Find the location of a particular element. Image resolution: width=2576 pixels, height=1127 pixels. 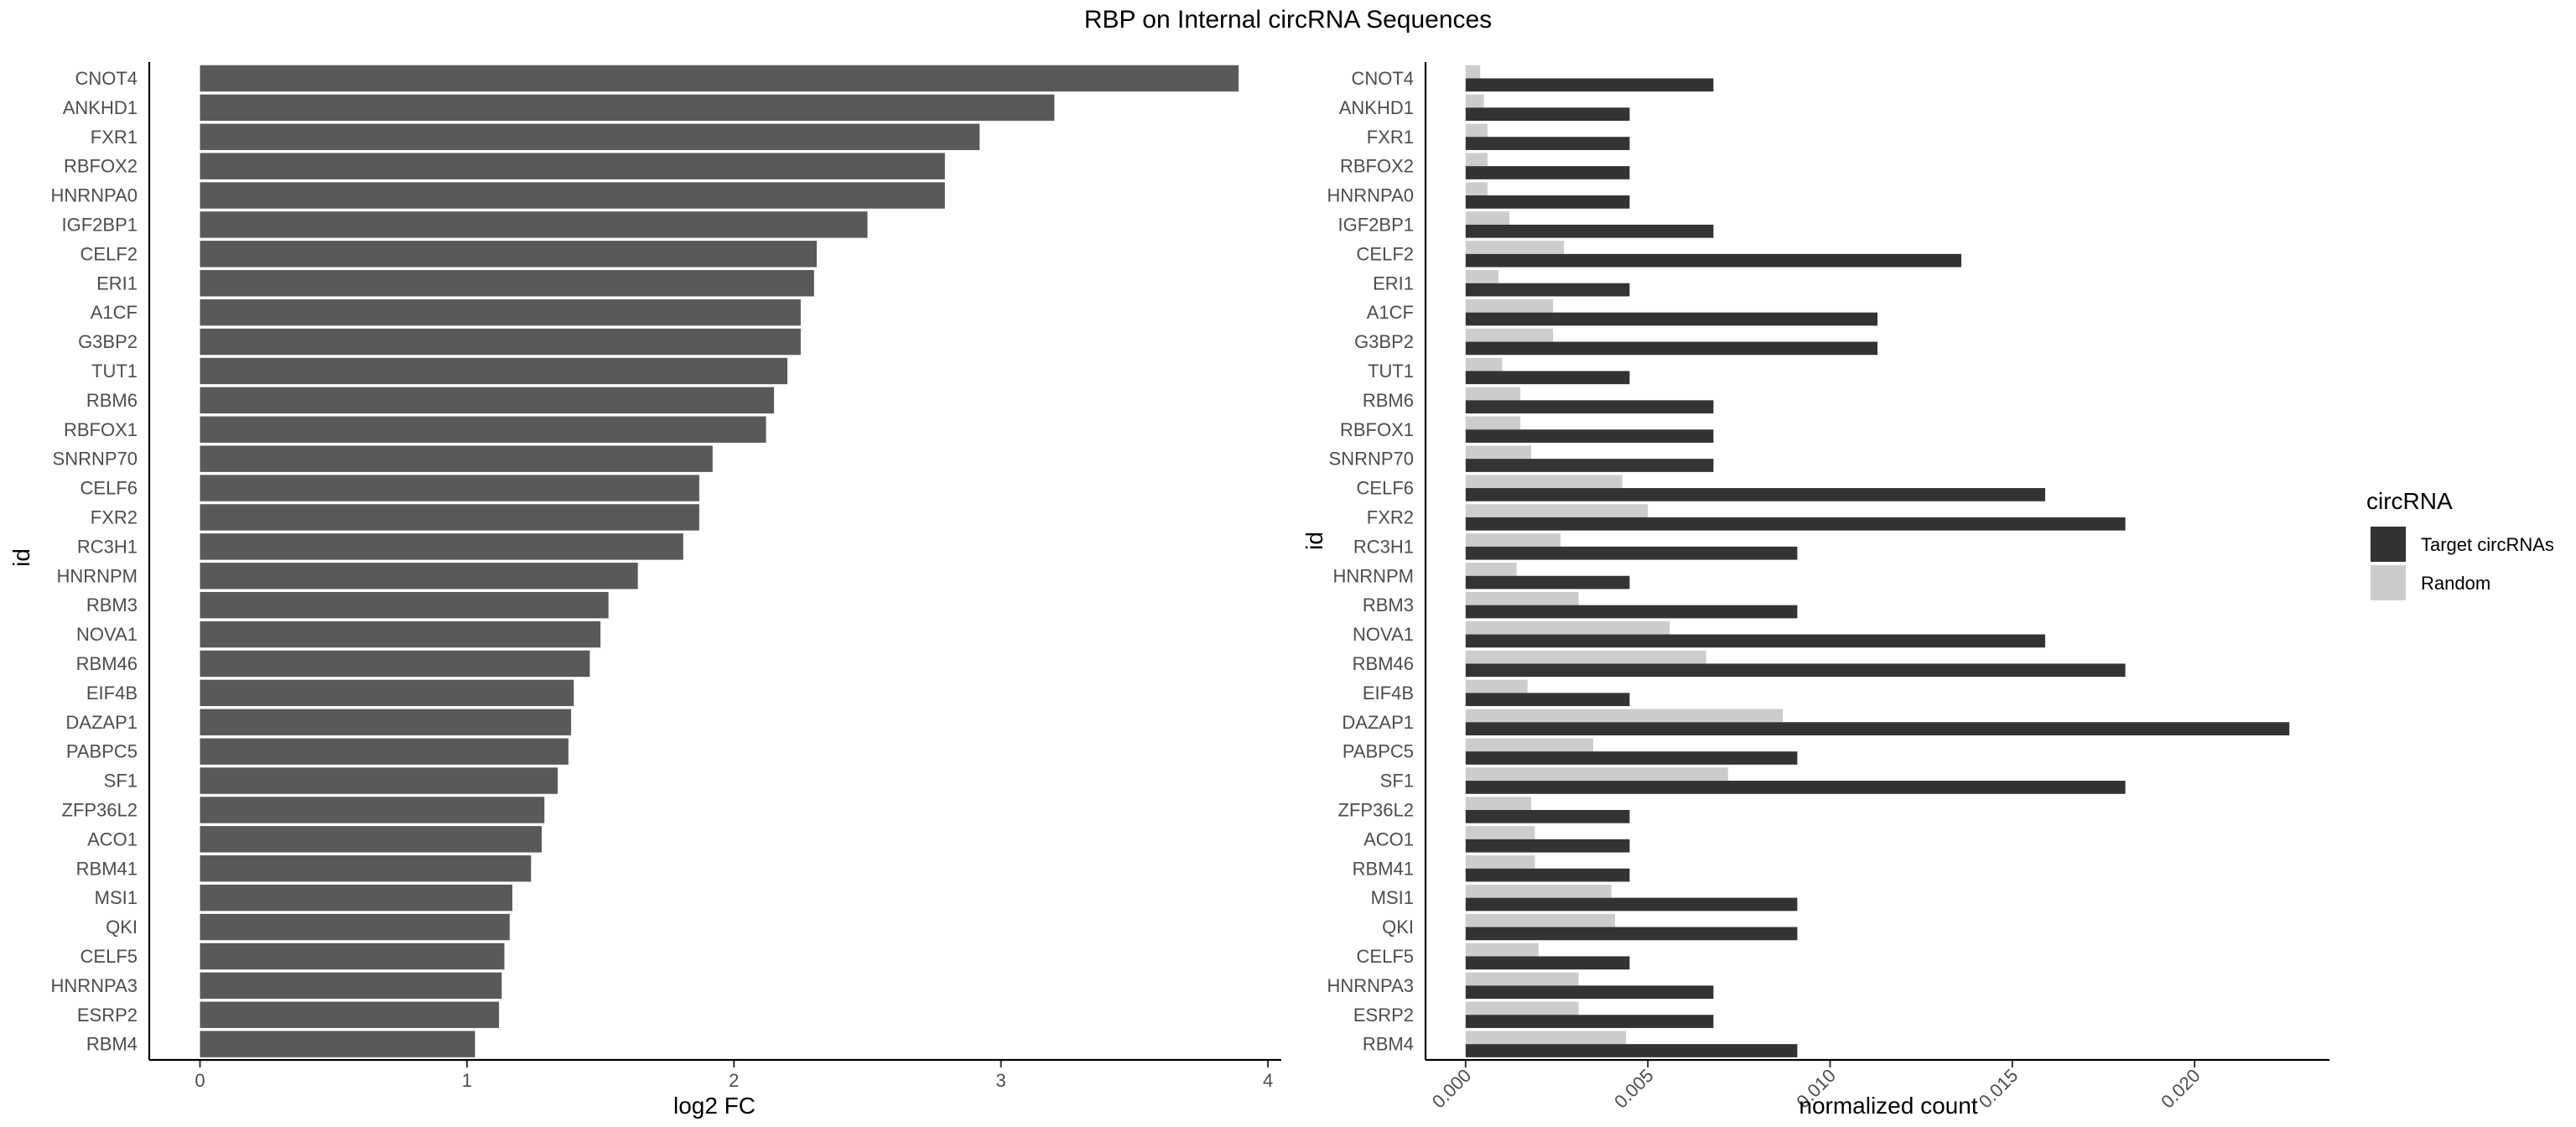

right-bar-random-rbm6 is located at coordinates (1493, 394).